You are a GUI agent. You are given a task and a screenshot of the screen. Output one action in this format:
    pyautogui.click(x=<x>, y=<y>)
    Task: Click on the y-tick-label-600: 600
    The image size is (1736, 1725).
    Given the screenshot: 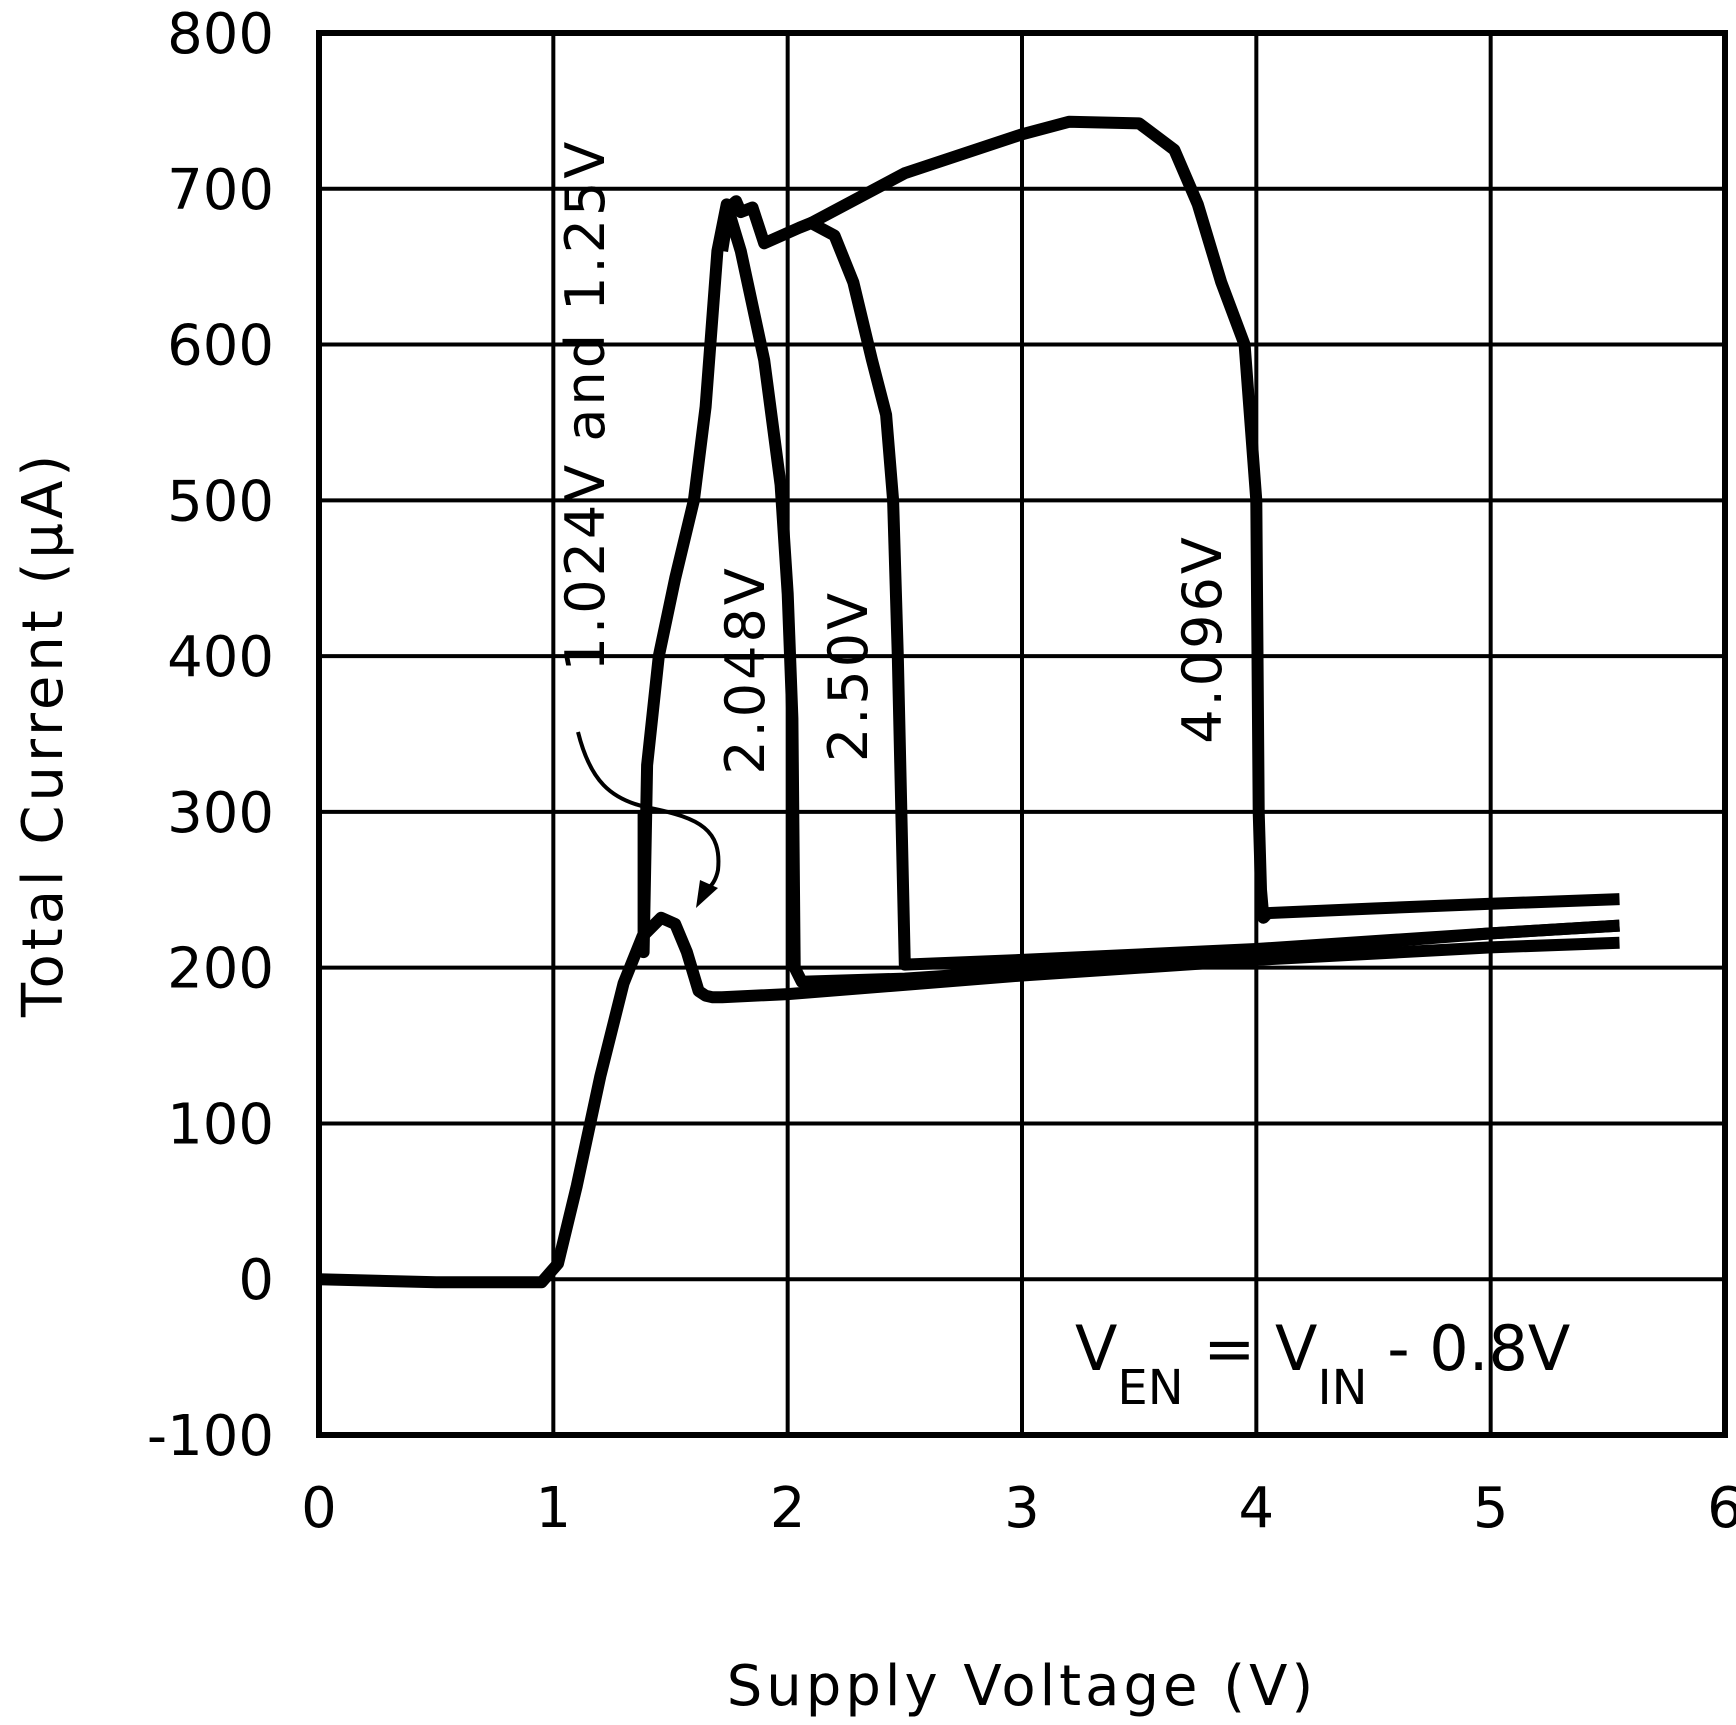 What is the action you would take?
    pyautogui.click(x=220, y=346)
    